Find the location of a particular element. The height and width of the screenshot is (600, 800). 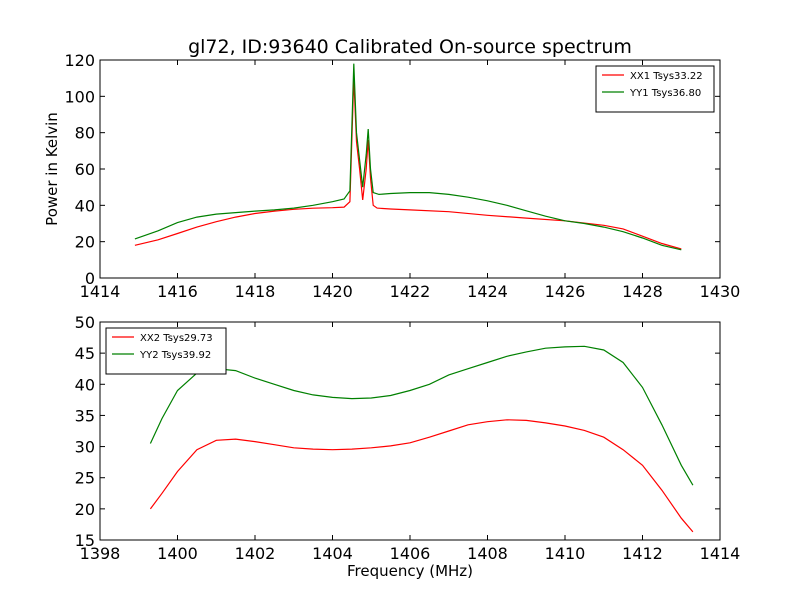

x-tick-label: 1402 is located at coordinates (255, 553).